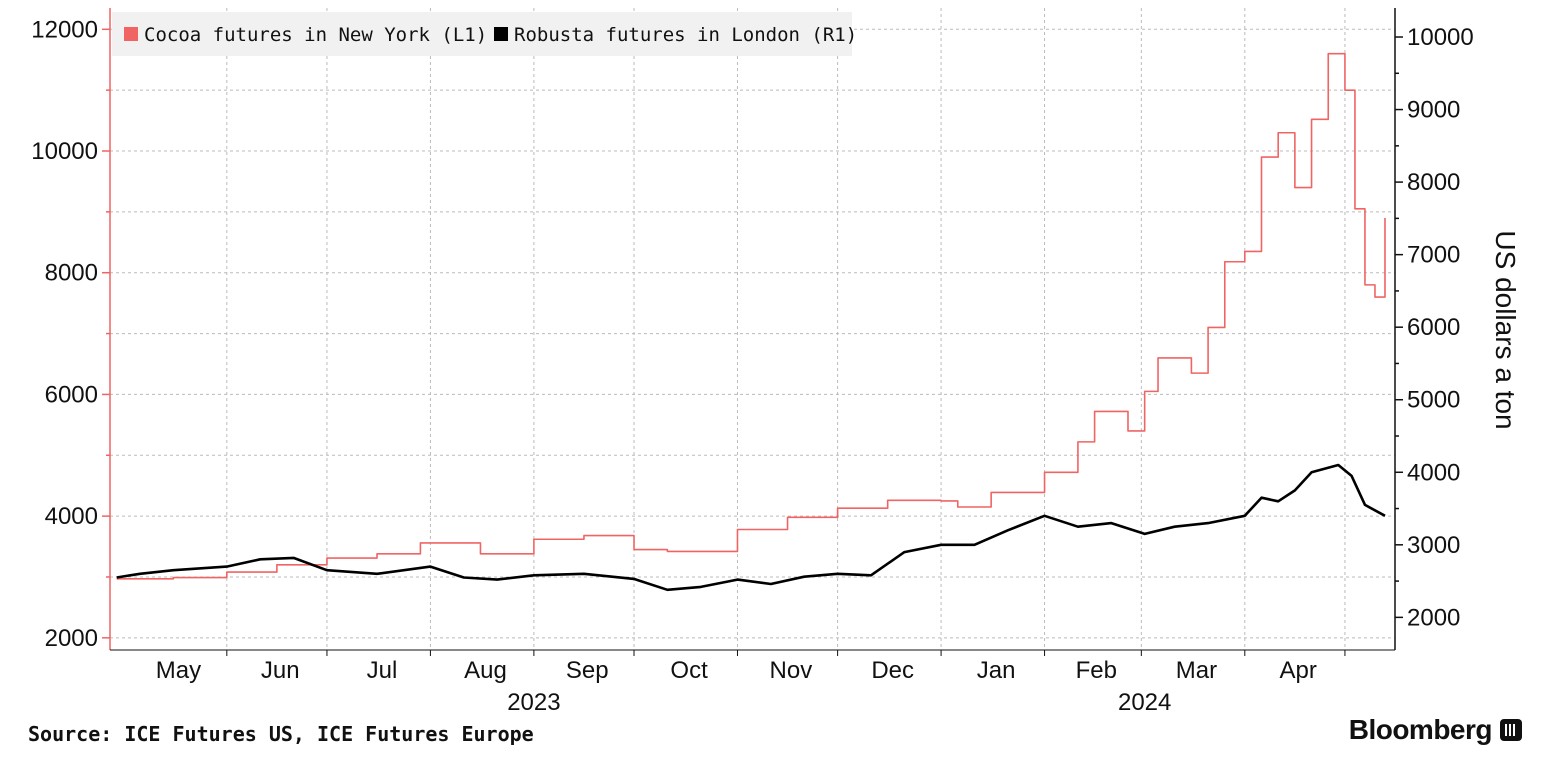 The width and height of the screenshot is (1554, 762). I want to click on y-tick-label-right: 4000, so click(1433, 472).